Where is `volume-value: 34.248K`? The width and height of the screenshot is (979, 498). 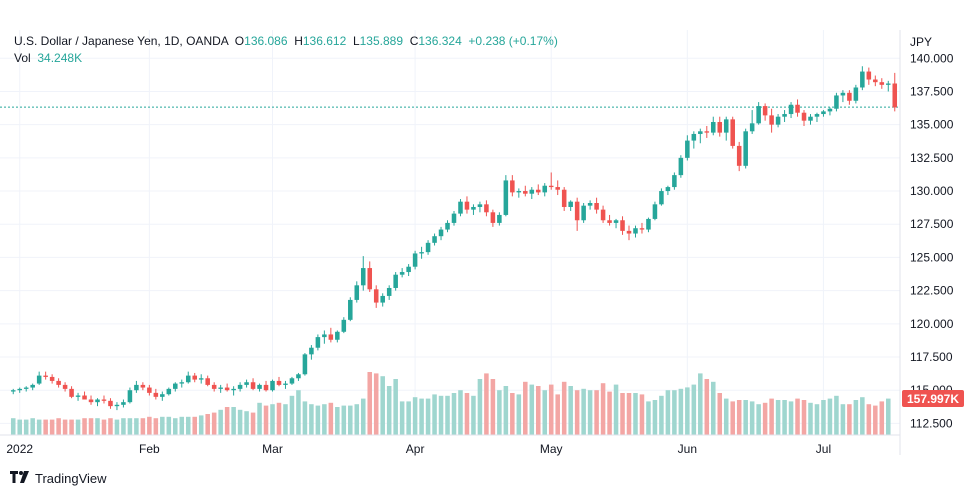 volume-value: 34.248K is located at coordinates (60, 58).